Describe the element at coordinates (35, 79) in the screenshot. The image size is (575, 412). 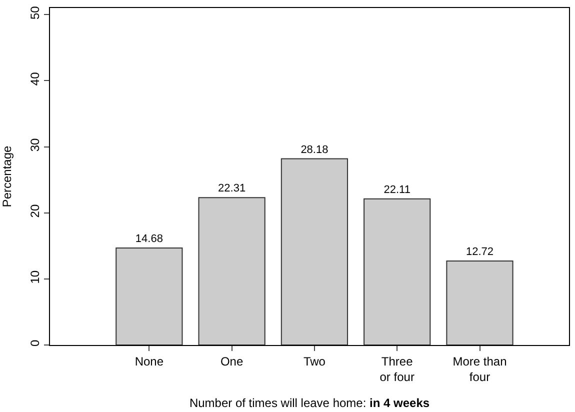
I see `y-tick-label: 40` at that location.